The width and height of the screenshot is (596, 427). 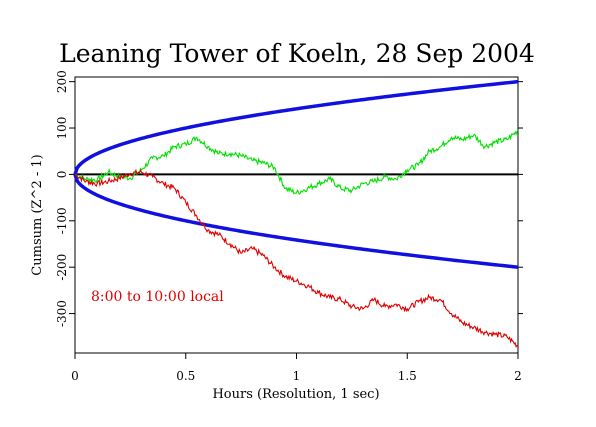 What do you see at coordinates (75, 376) in the screenshot?
I see `x-tick-label: 0` at bounding box center [75, 376].